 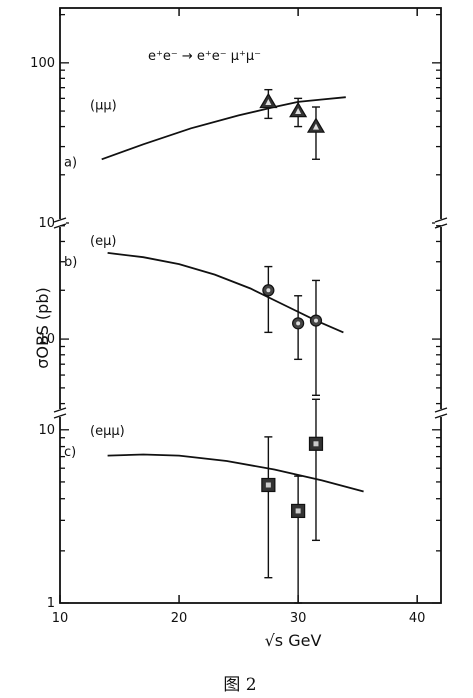 I want to click on x-axis-label: √s GeV, so click(x=293, y=640).